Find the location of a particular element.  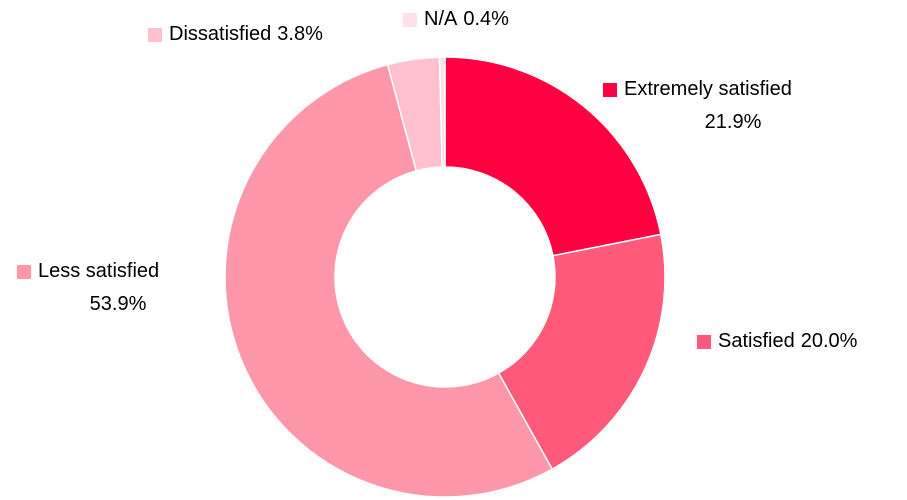

value-label: 20.0% is located at coordinates (829, 341).